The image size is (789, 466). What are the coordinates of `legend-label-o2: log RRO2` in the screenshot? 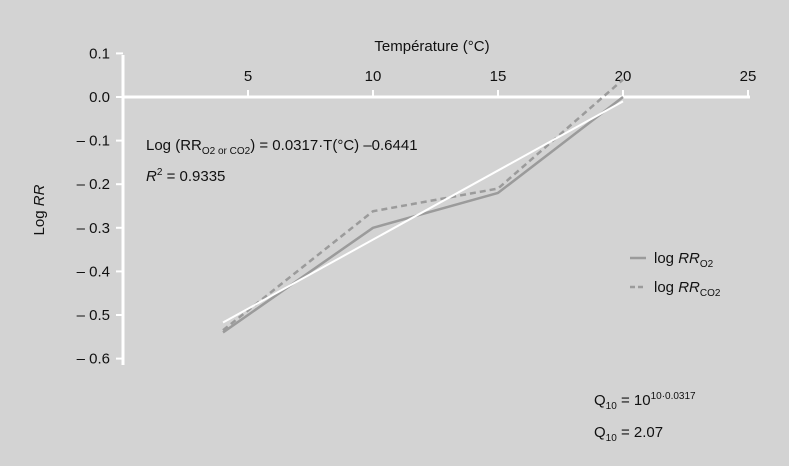 It's located at (684, 260).